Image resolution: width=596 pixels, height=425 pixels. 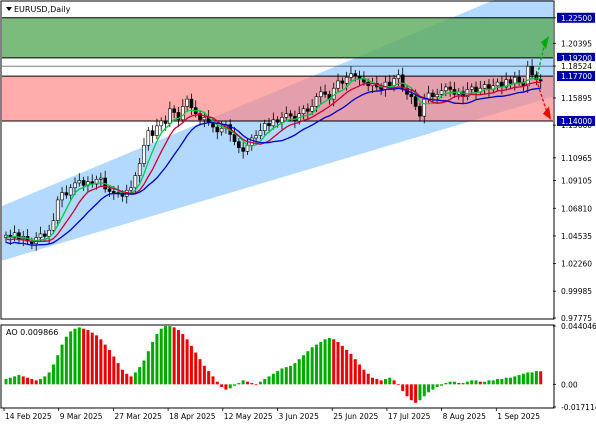 What do you see at coordinates (464, 416) in the screenshot?
I see `time-tick-label: 8 Aug 2025` at bounding box center [464, 416].